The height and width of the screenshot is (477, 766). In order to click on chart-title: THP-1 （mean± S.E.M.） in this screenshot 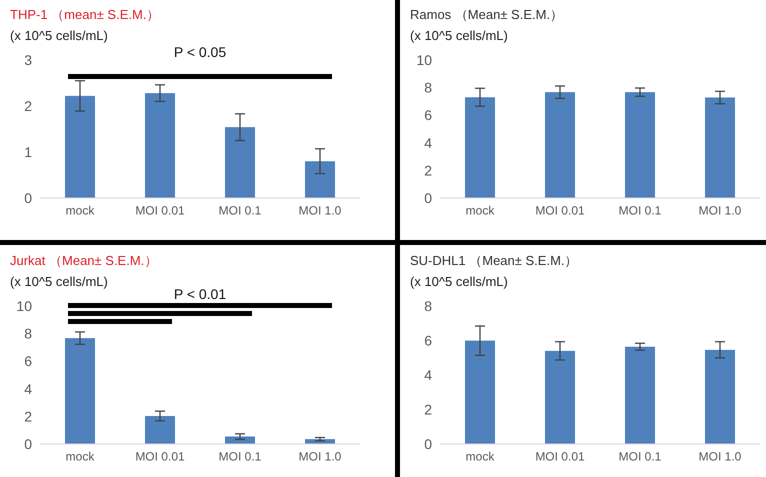, I will do `click(85, 15)`.